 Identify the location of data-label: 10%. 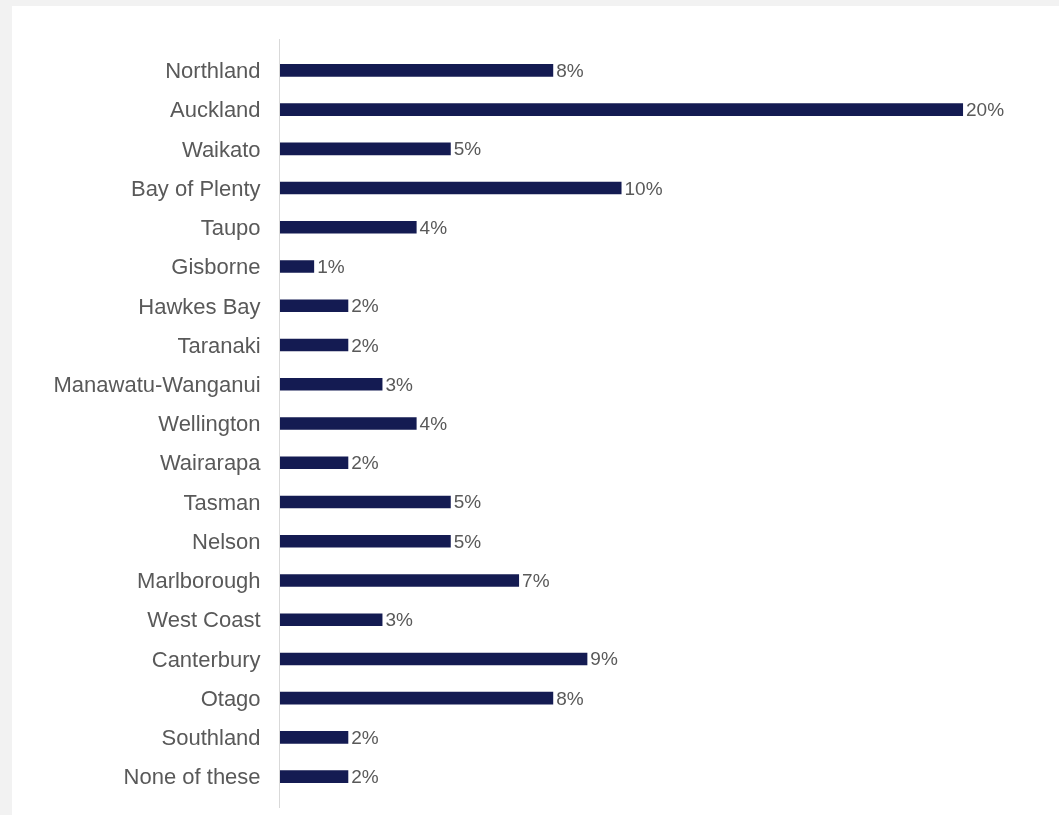
(643, 188).